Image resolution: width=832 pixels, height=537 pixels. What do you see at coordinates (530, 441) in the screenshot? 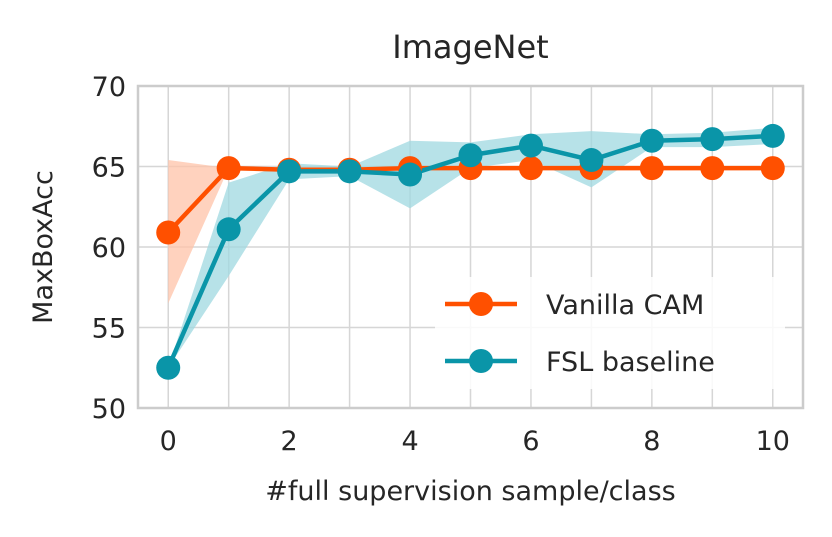
I see `x-tick-label-6: 6` at bounding box center [530, 441].